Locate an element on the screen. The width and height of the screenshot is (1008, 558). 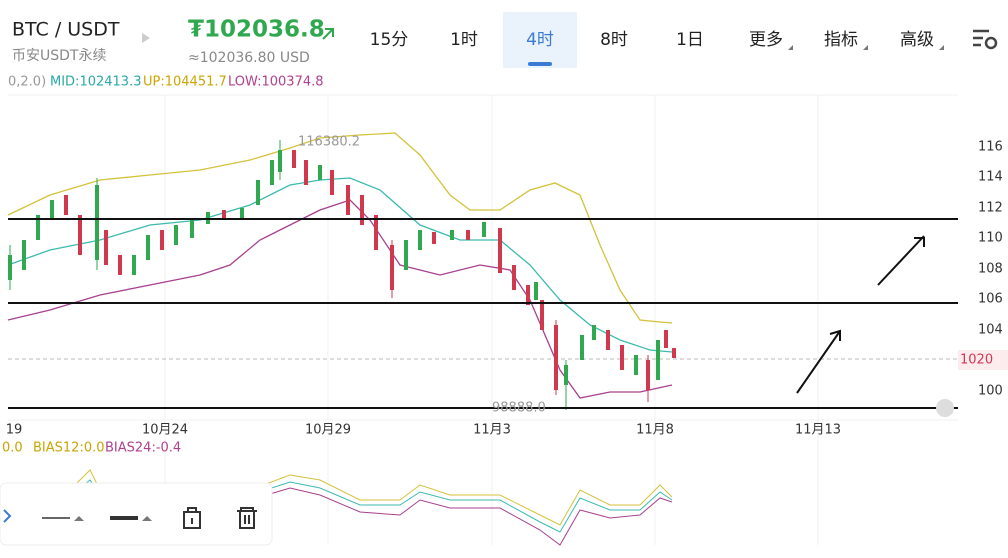
time-tick: 19 is located at coordinates (14, 430).